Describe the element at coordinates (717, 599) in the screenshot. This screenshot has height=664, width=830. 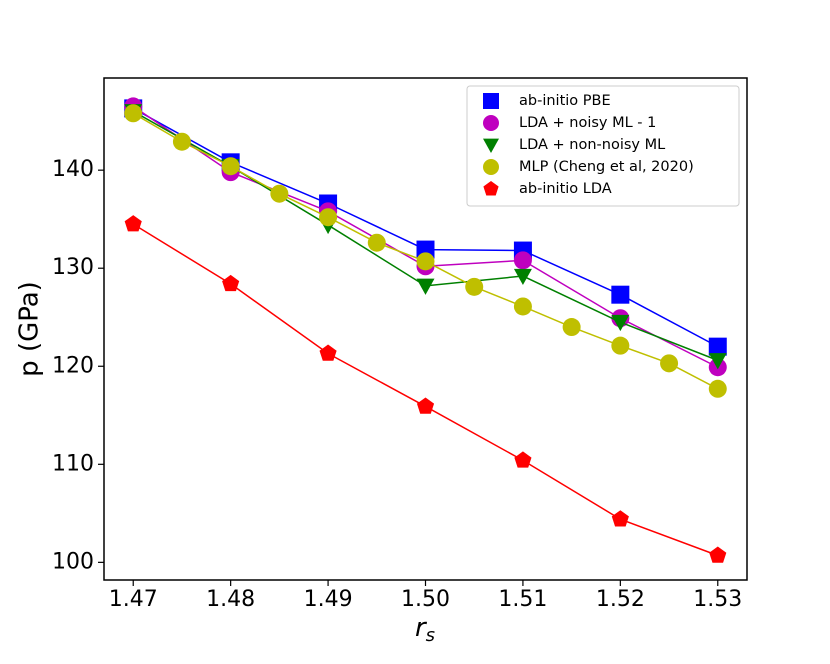
I see `x-tick-label: 1.53` at that location.